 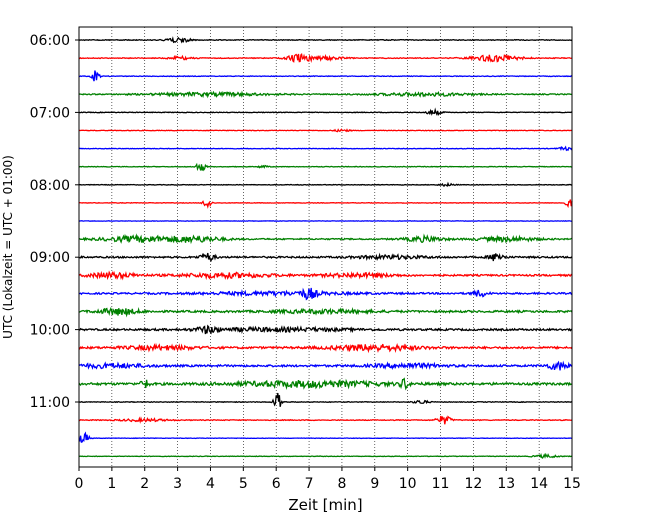 I want to click on y-tick-label: 10:00, so click(x=50, y=331).